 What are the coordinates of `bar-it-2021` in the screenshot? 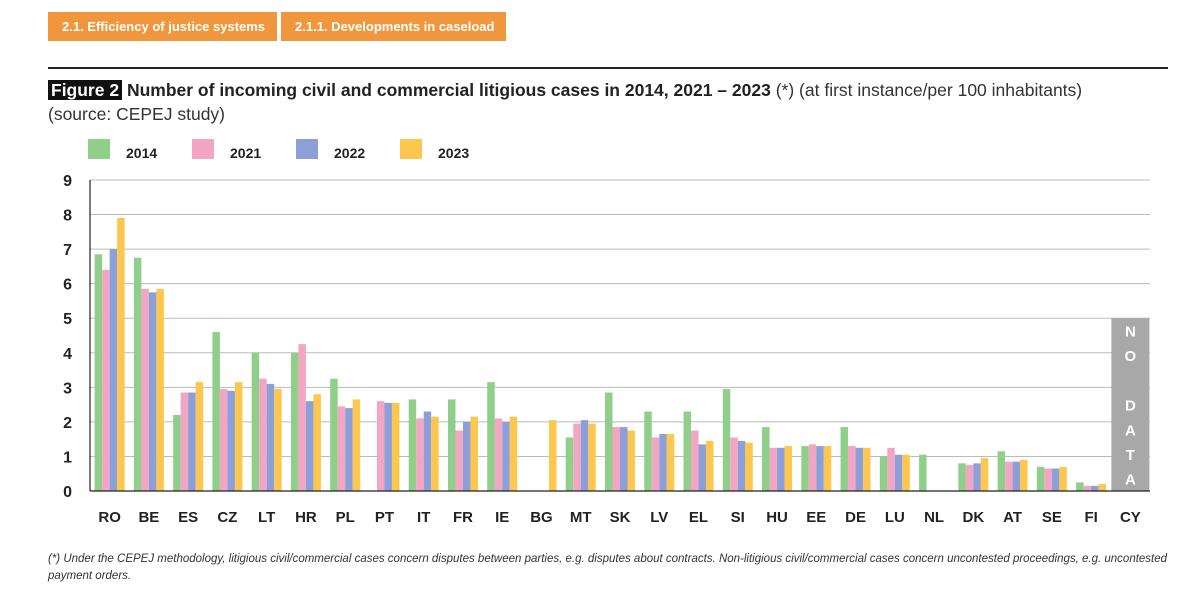 It's located at (420, 454).